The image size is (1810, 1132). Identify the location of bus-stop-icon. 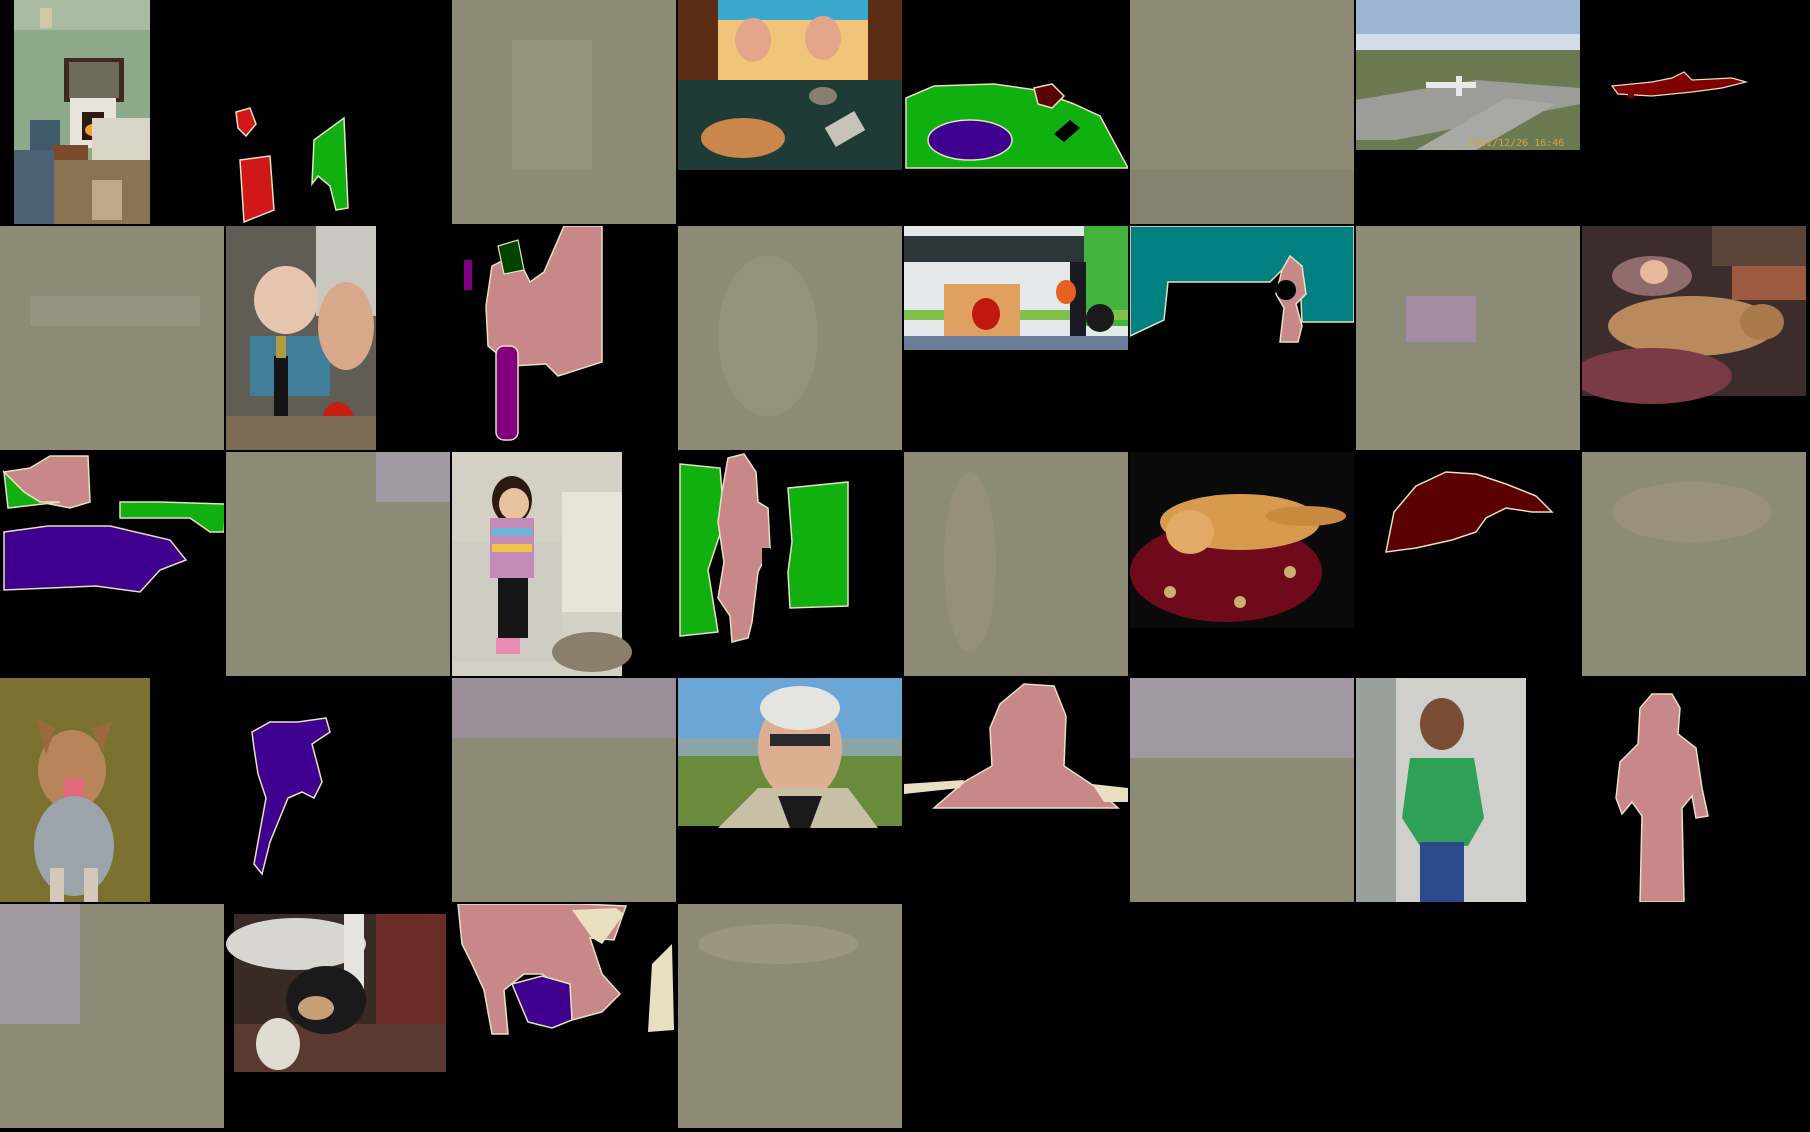
(1016, 338).